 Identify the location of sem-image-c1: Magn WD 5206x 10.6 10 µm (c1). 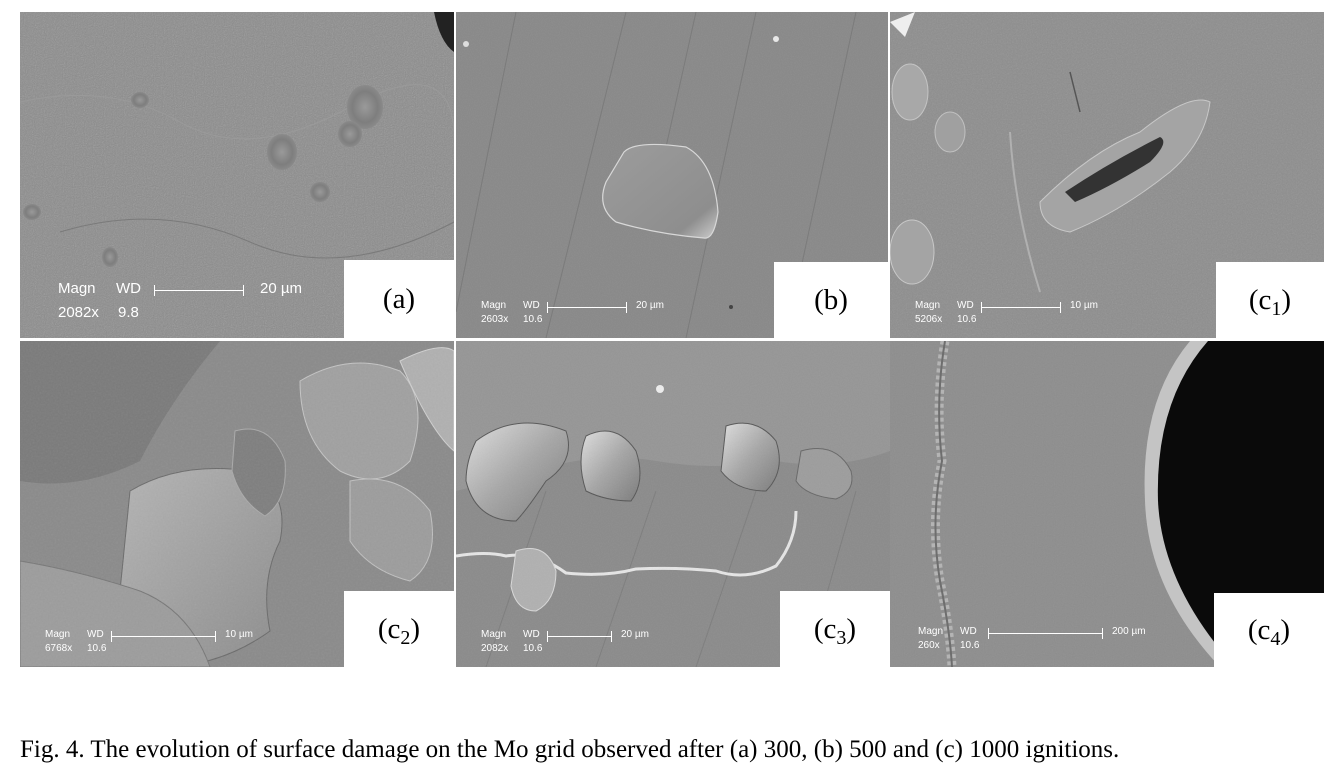
(1107, 175).